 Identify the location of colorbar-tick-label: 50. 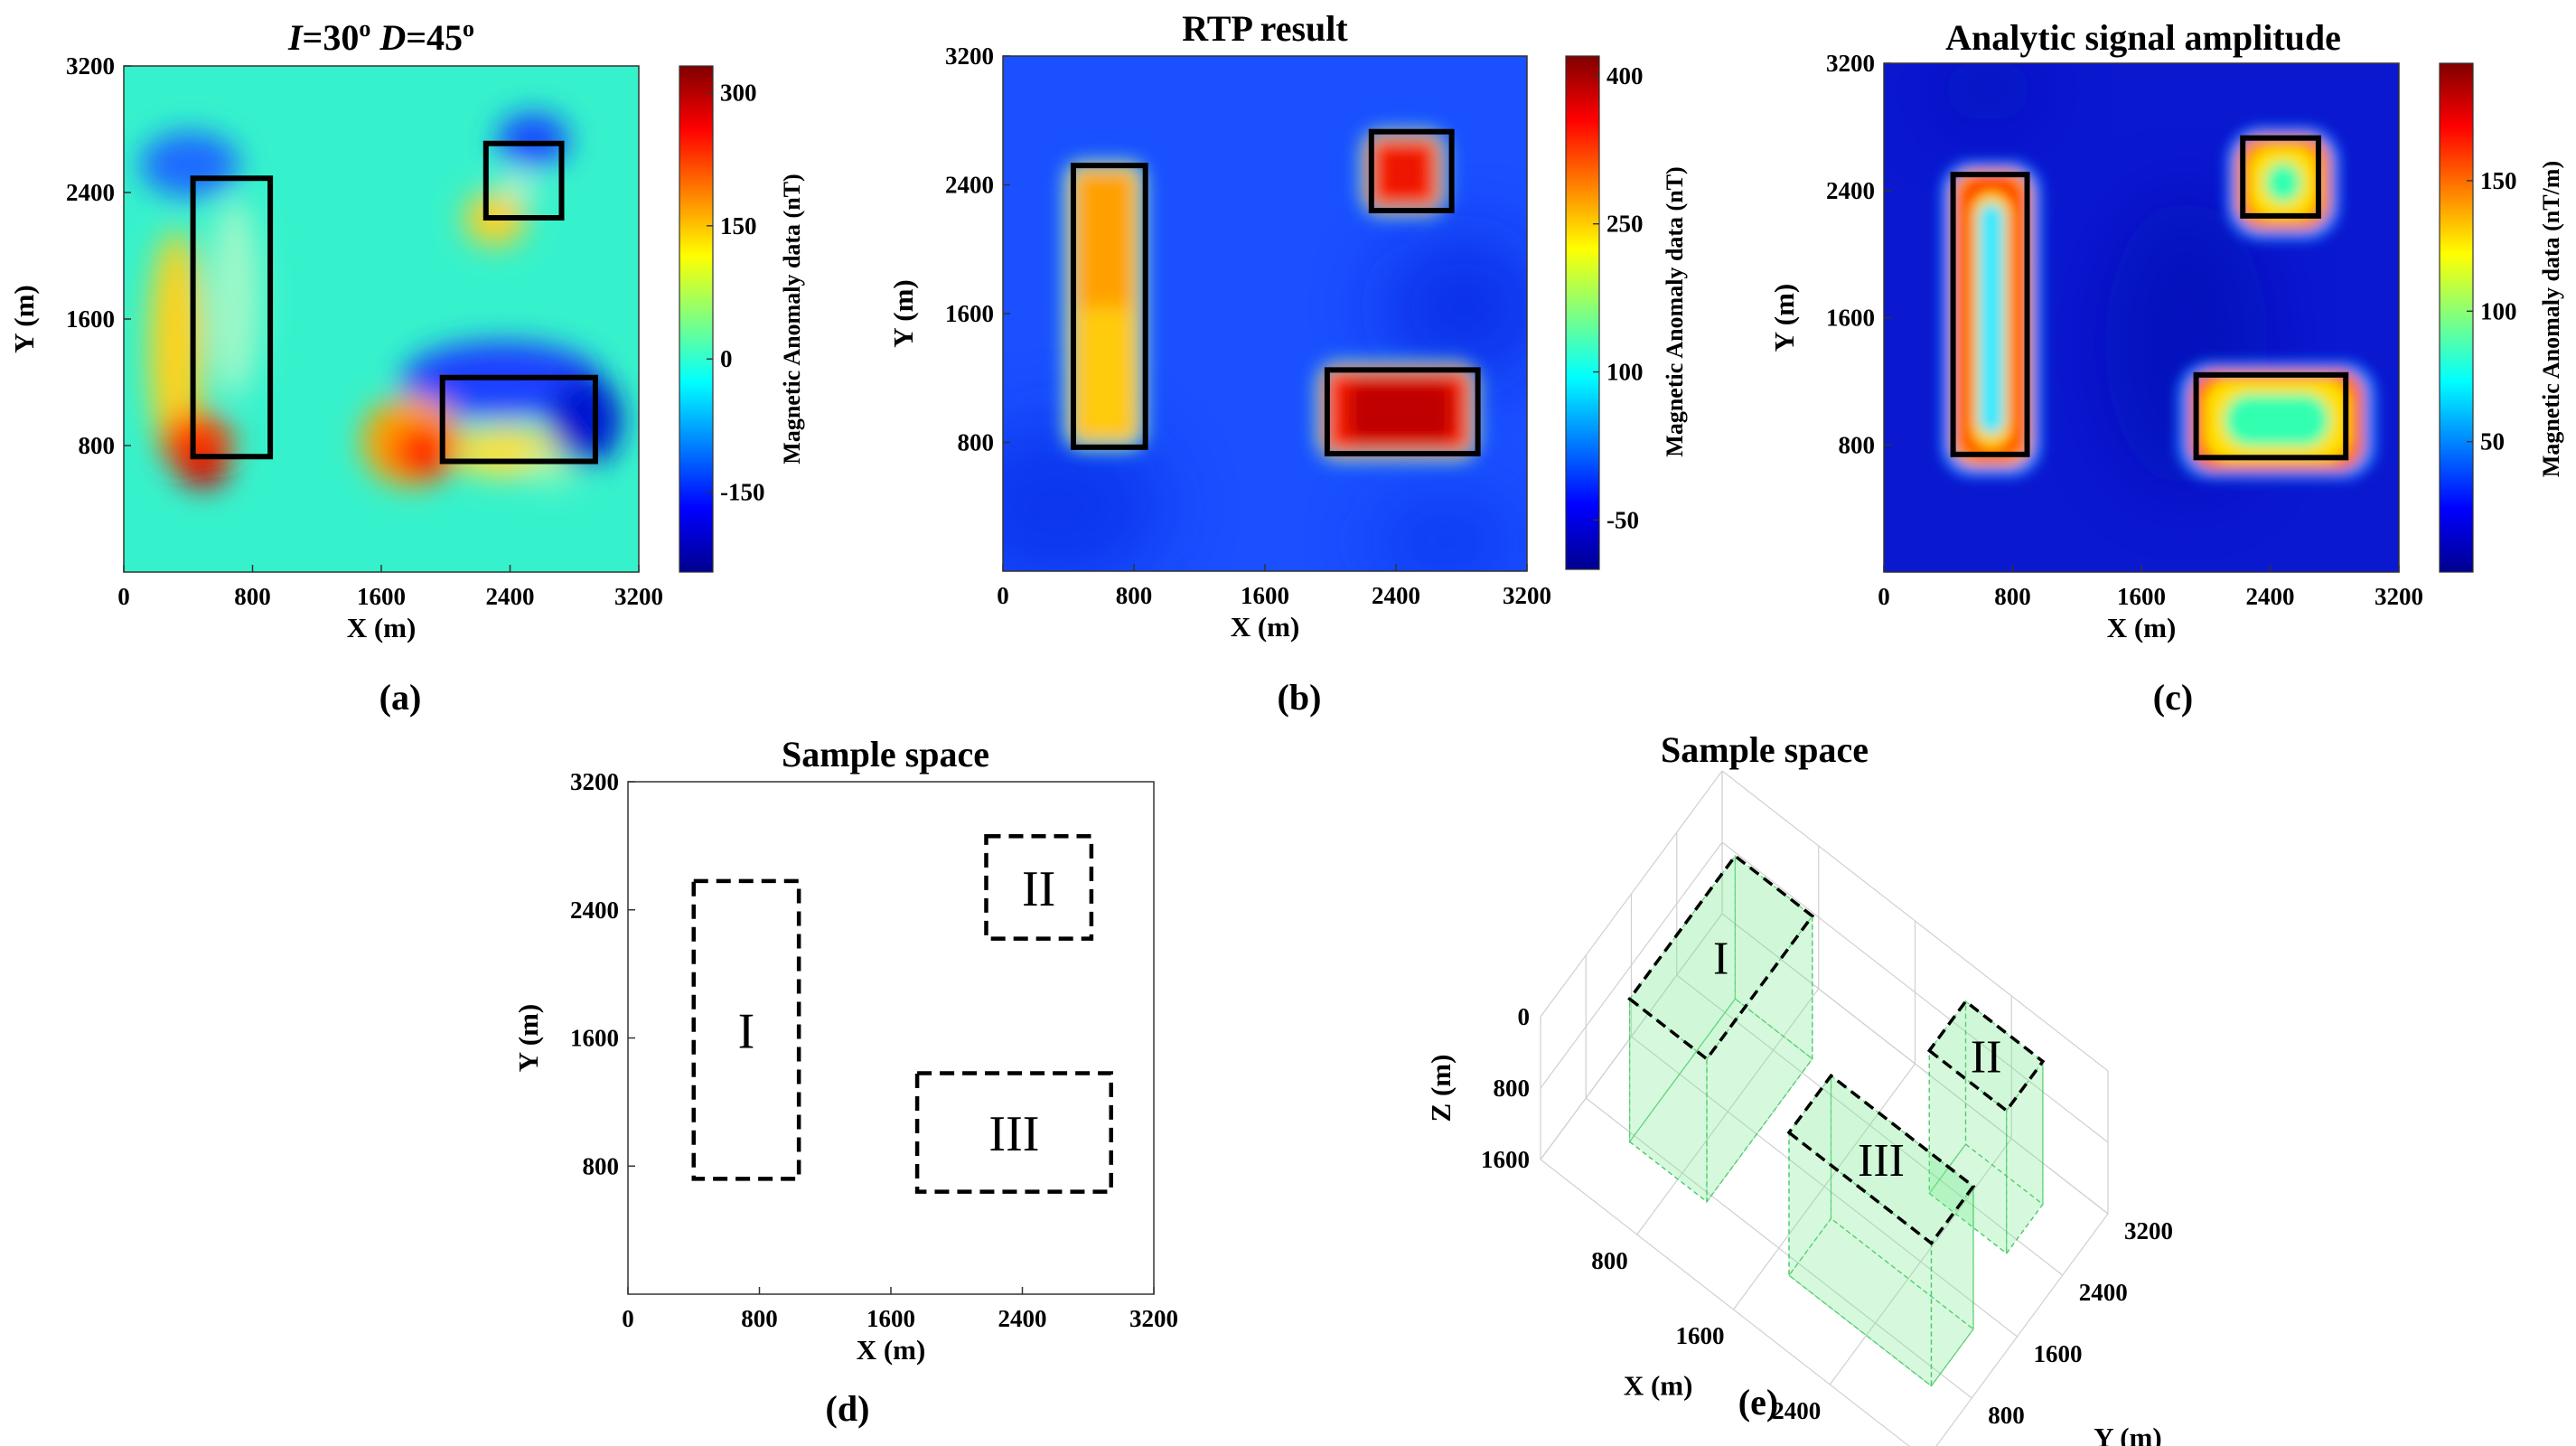
(2492, 442).